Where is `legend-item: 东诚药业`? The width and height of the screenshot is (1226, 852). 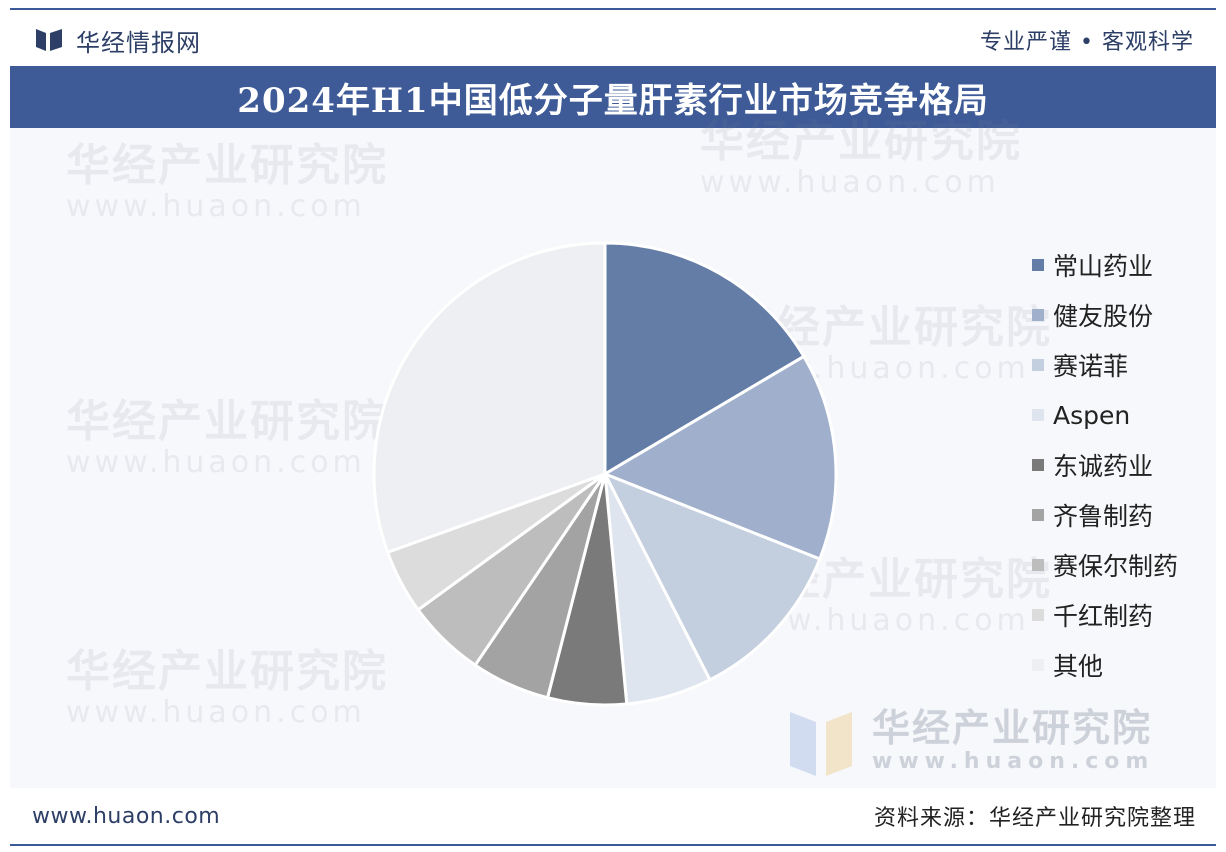 legend-item: 东诚药业 is located at coordinates (1105, 465).